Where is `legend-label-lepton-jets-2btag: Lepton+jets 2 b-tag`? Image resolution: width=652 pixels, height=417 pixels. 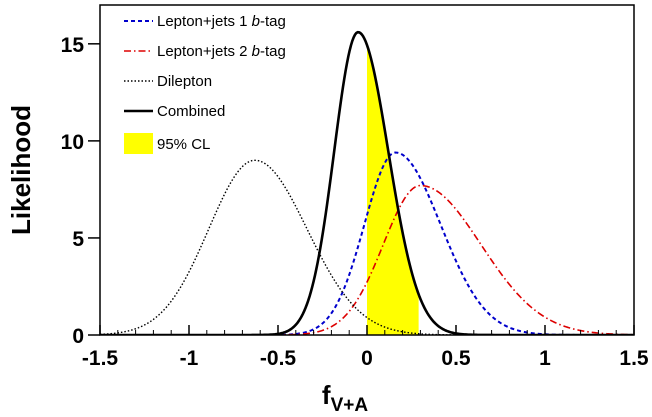 legend-label-lepton-jets-2btag: Lepton+jets 2 b-tag is located at coordinates (221, 51).